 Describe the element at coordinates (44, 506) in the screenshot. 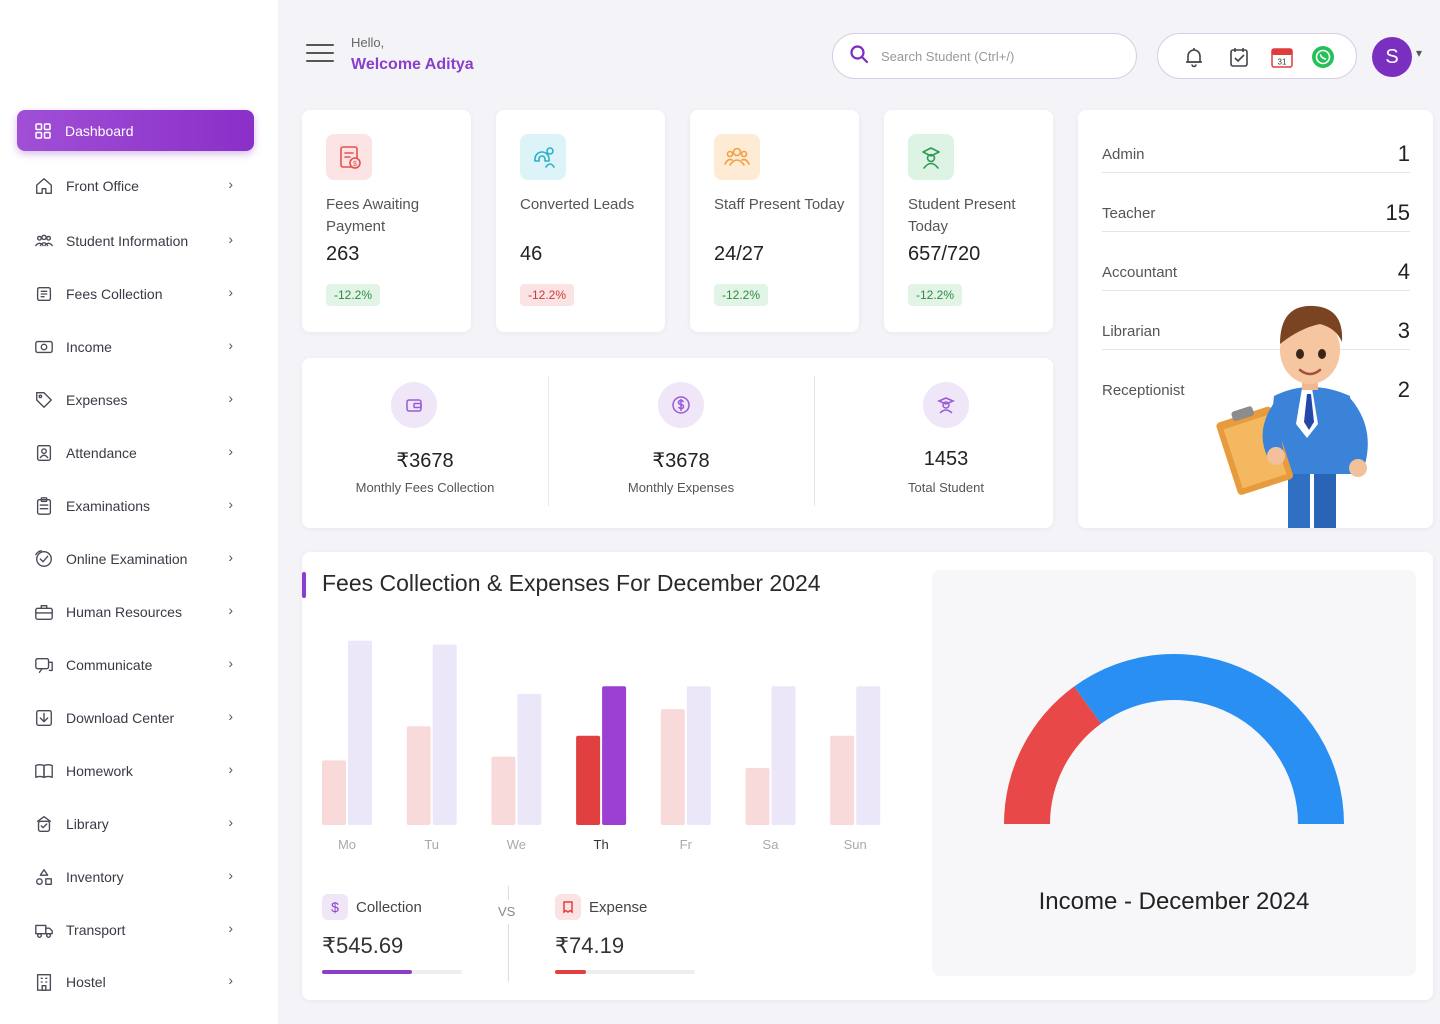

I see `clipboard-icon` at that location.